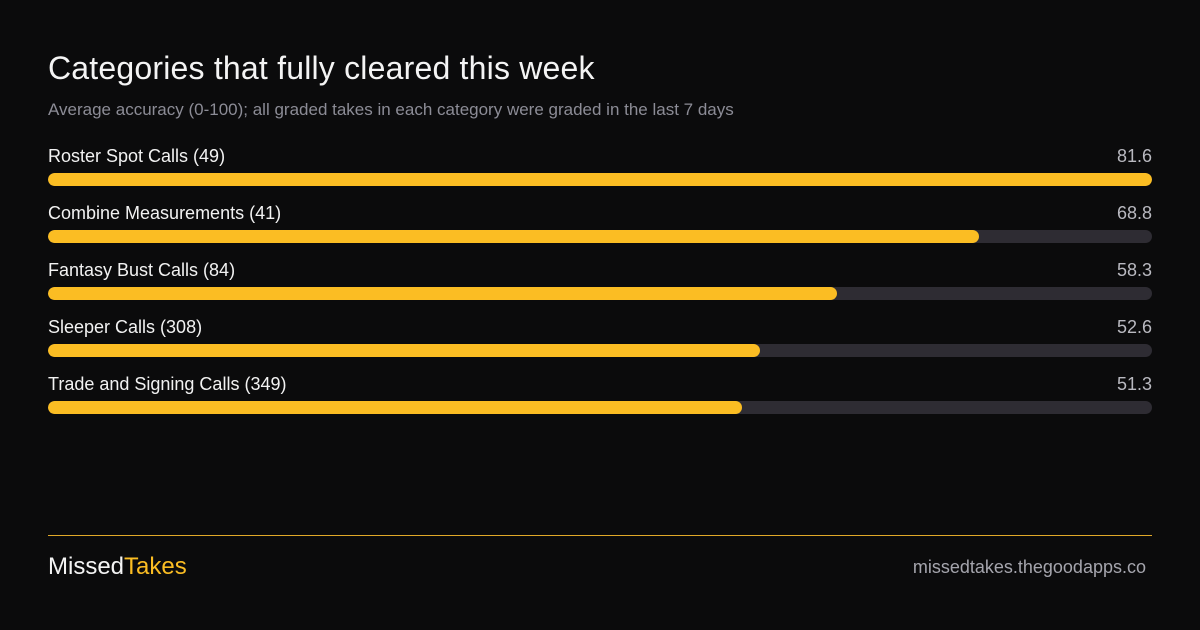 This screenshot has width=1200, height=630. I want to click on bar-label: Fantasy Bust Calls (84), so click(142, 270).